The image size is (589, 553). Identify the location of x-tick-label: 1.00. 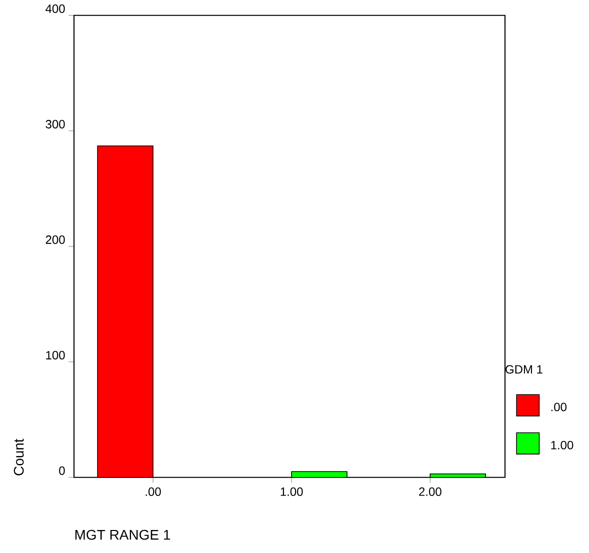
(291, 491).